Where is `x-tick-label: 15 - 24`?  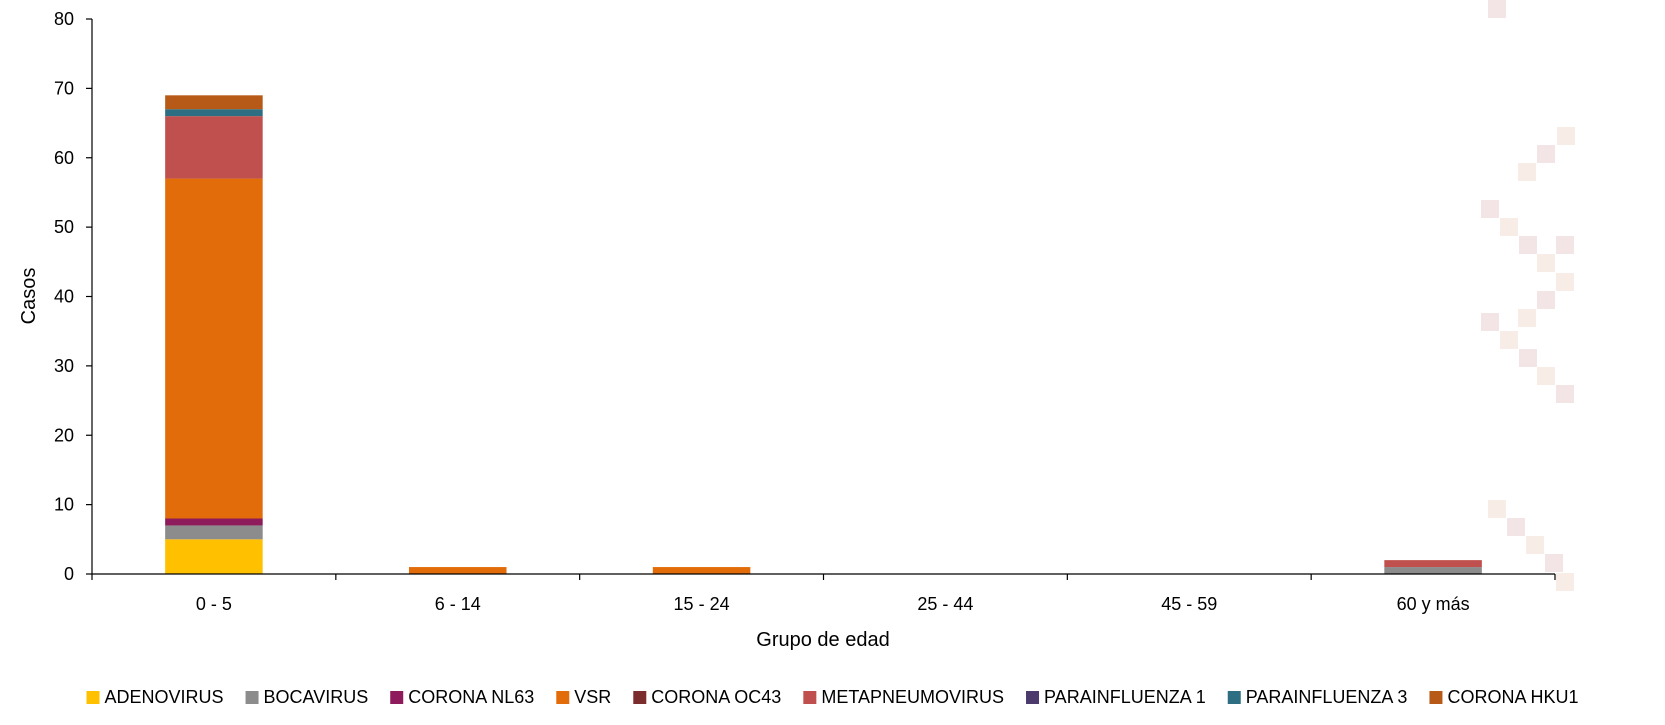
x-tick-label: 15 - 24 is located at coordinates (702, 604).